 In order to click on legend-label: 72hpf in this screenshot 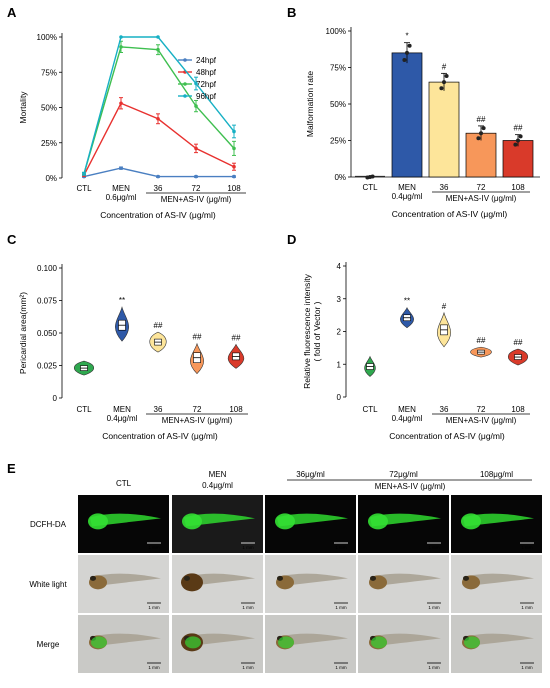, I will do `click(206, 84)`.